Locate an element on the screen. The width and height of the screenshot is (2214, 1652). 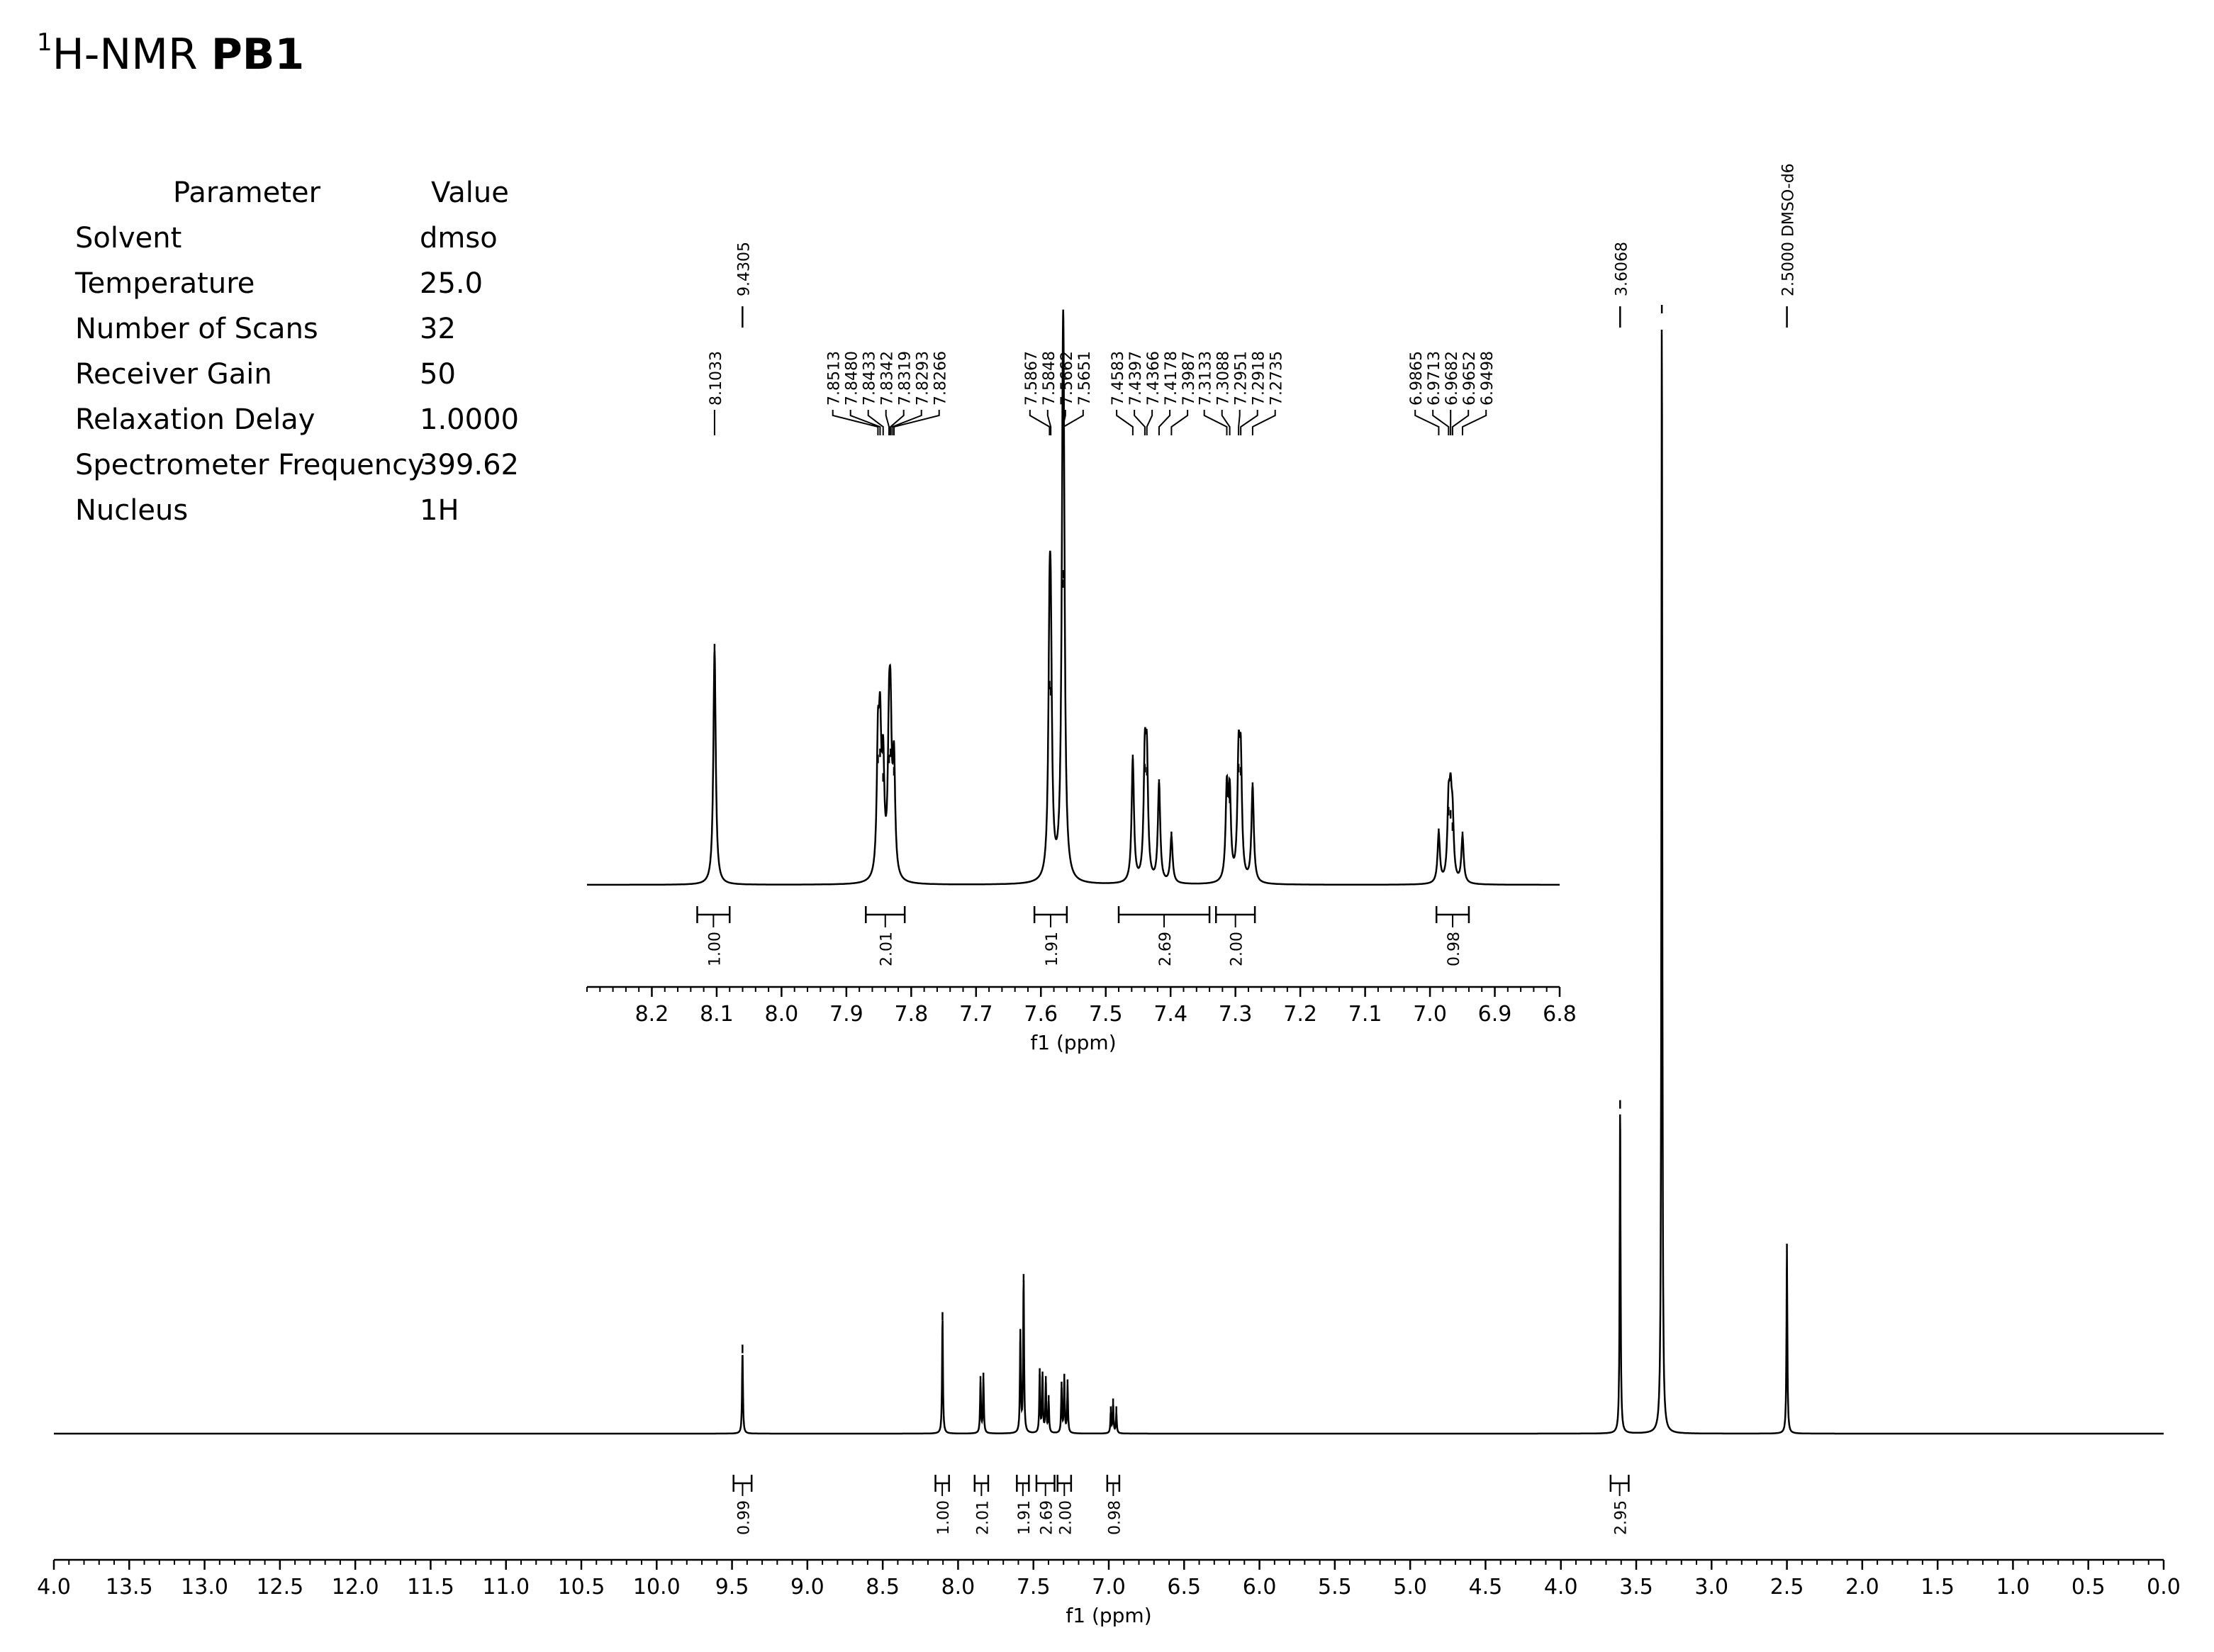
x-tick-label: 7.1 is located at coordinates (1365, 1015).